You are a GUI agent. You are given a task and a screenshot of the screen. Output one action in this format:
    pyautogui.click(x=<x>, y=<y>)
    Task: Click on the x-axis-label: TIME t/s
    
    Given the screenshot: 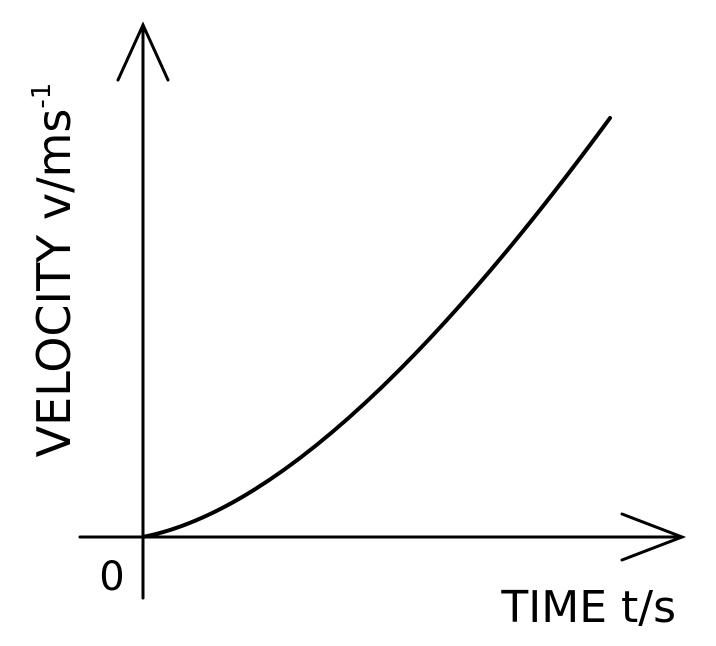 What is the action you would take?
    pyautogui.click(x=588, y=607)
    